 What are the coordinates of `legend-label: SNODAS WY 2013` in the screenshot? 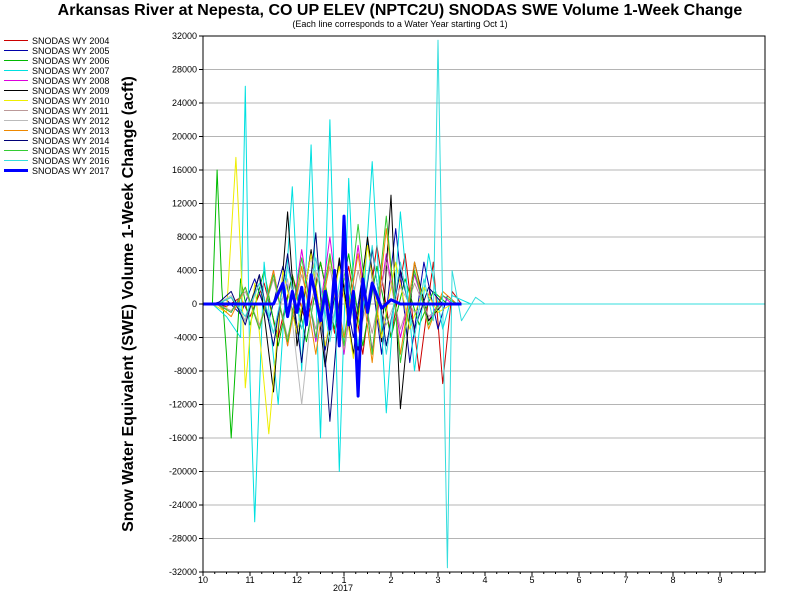 It's located at (71, 131).